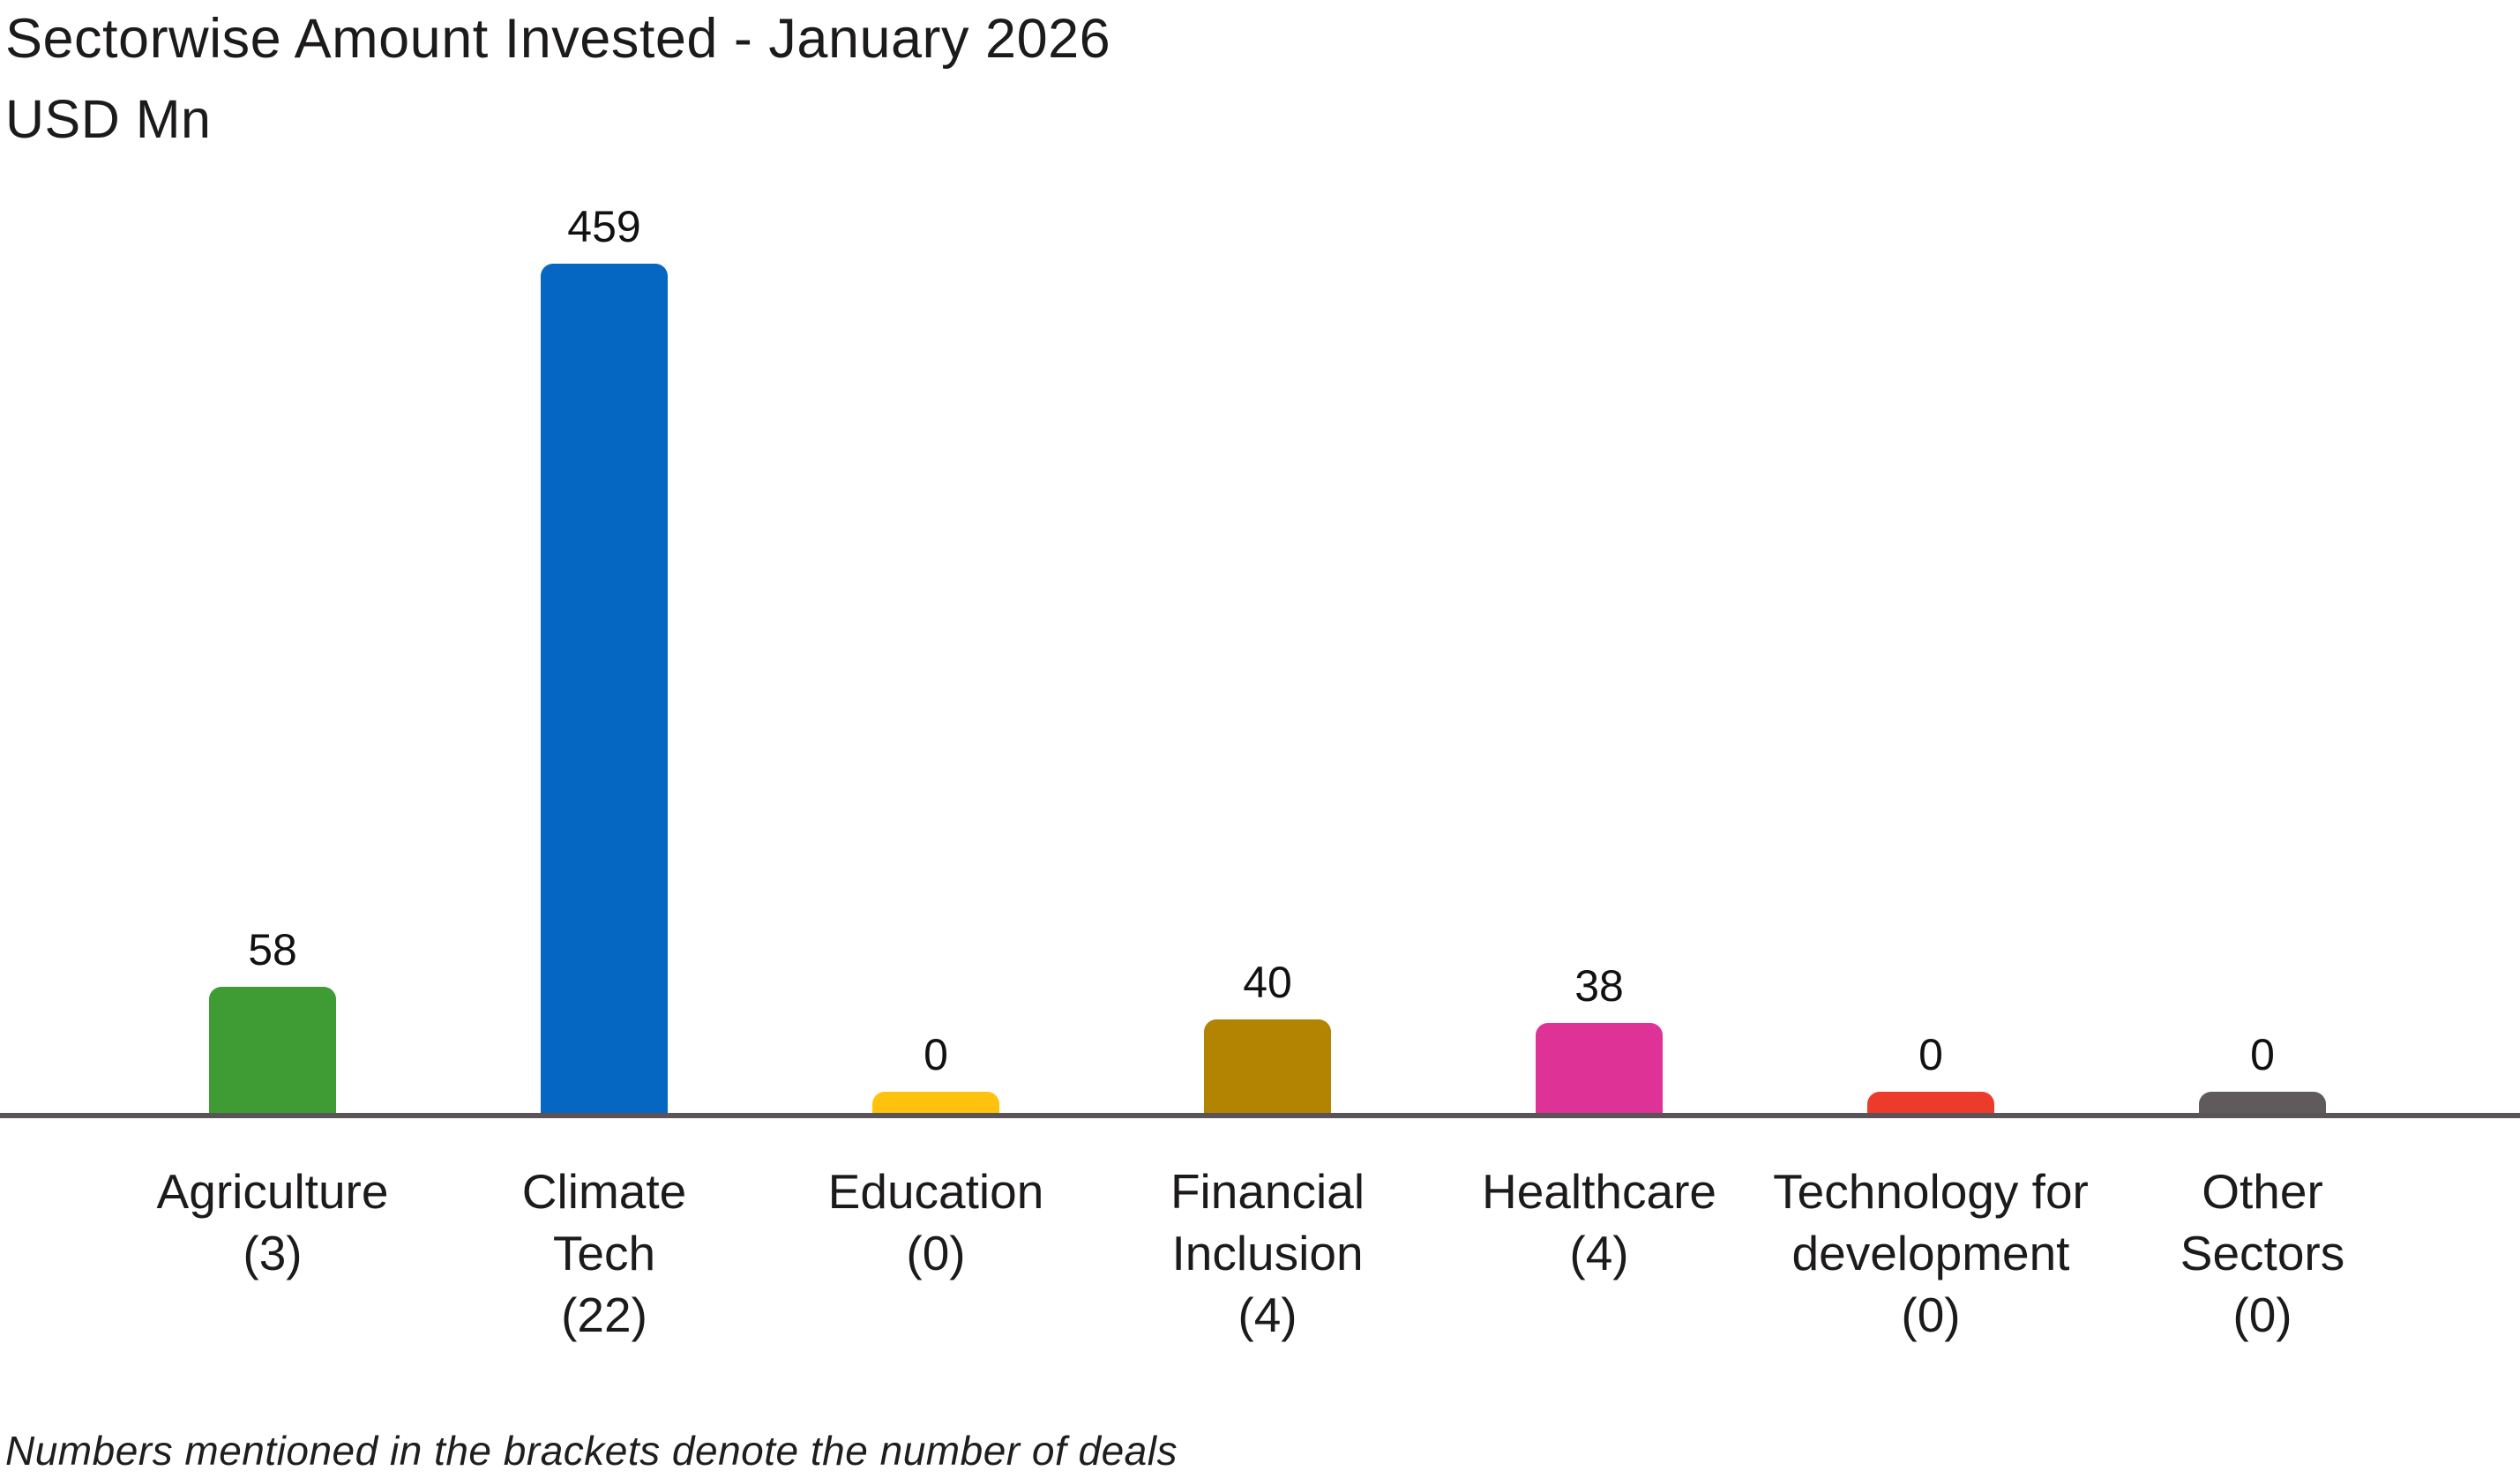  What do you see at coordinates (1599, 986) in the screenshot?
I see `bar-value-label: 38` at bounding box center [1599, 986].